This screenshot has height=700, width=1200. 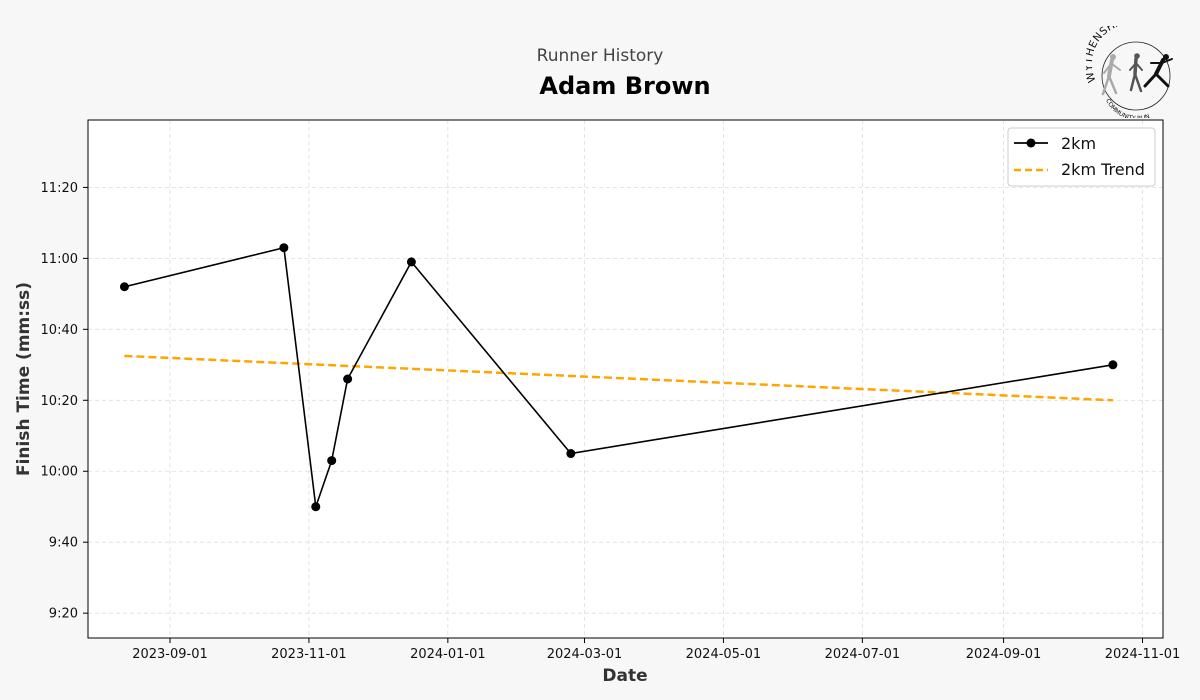 I want to click on legend-label-2km: 2km, so click(x=1078, y=143).